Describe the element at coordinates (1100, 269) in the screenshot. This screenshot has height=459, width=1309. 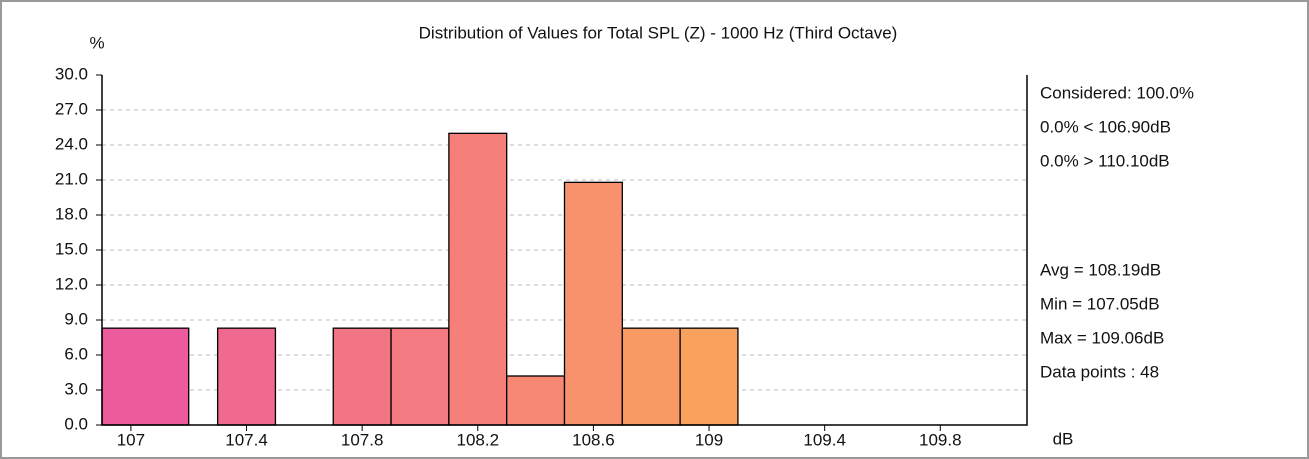
I see `annotation: Avg = 108.19dB` at that location.